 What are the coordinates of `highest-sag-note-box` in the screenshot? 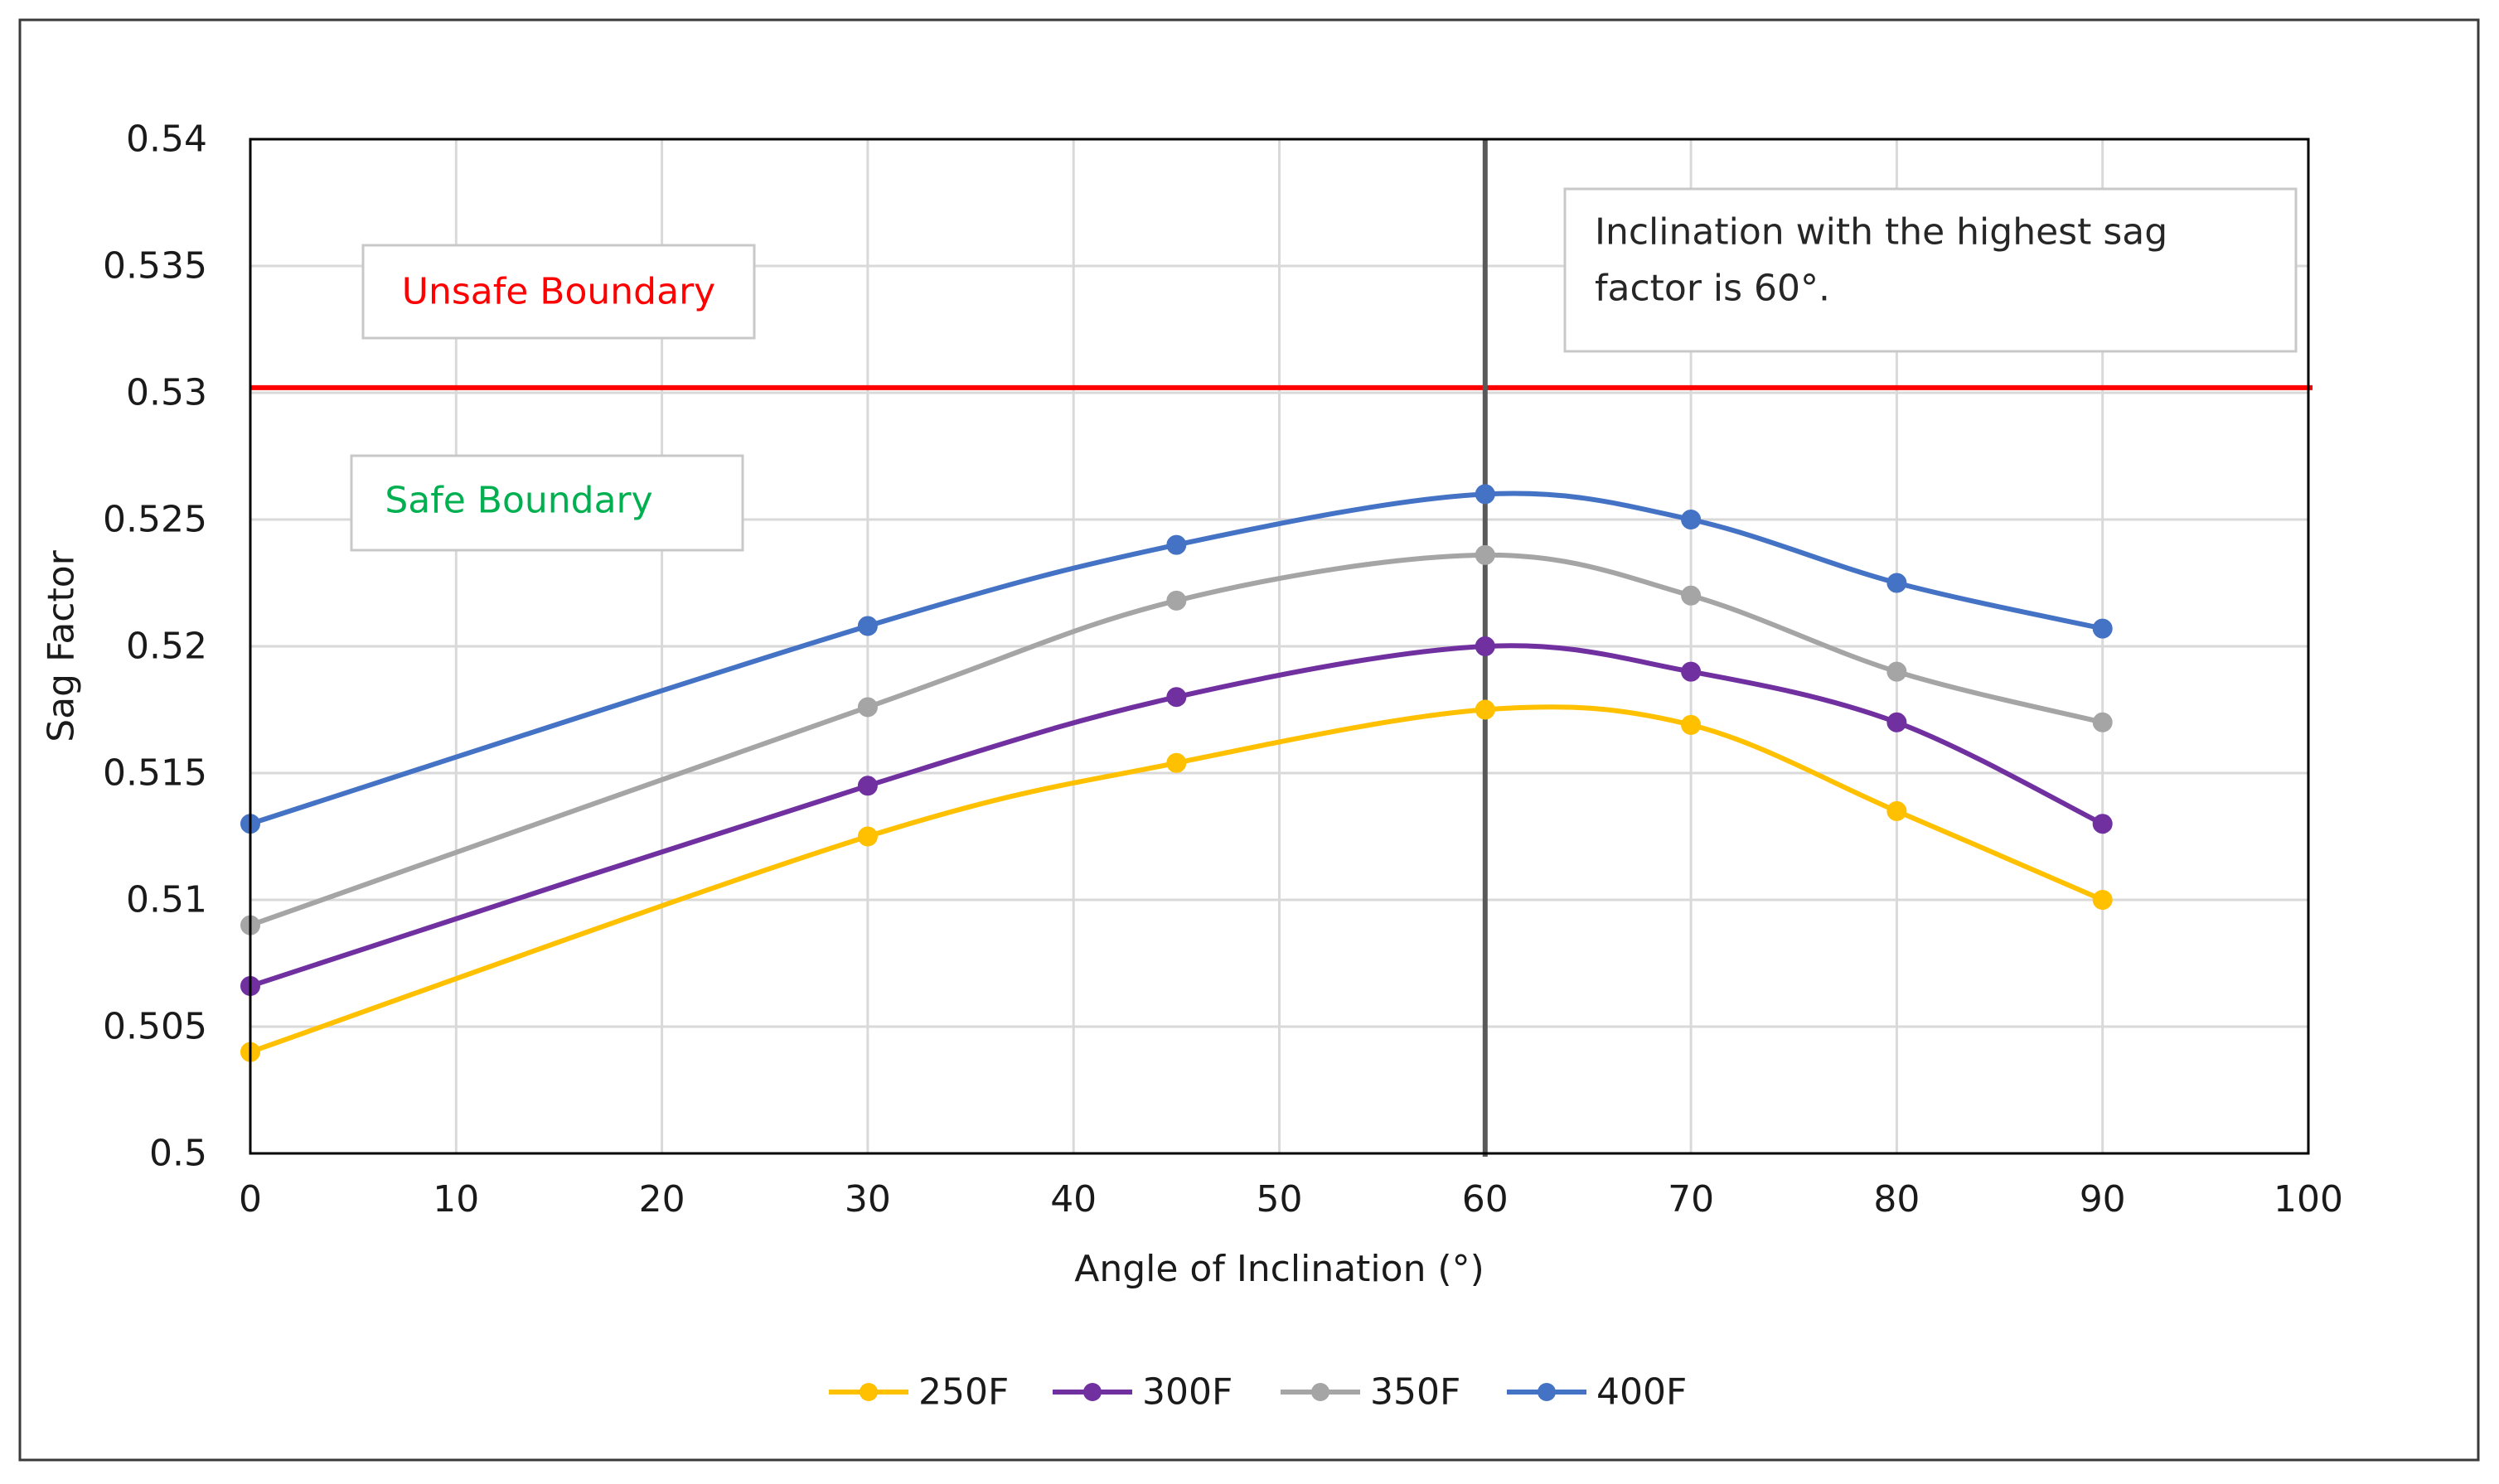 It's located at (1931, 270).